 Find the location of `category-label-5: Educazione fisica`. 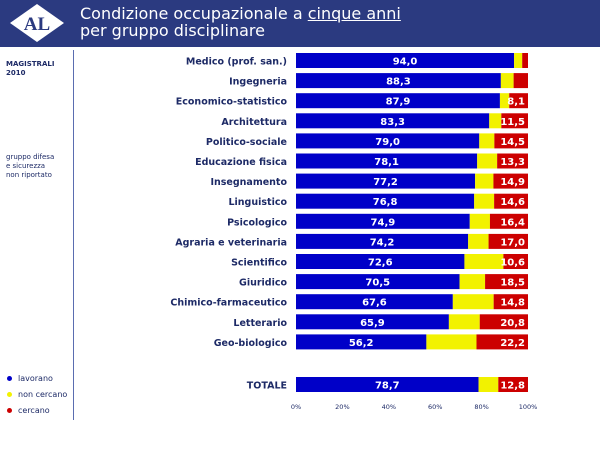

category-label-5: Educazione fisica is located at coordinates (241, 162).